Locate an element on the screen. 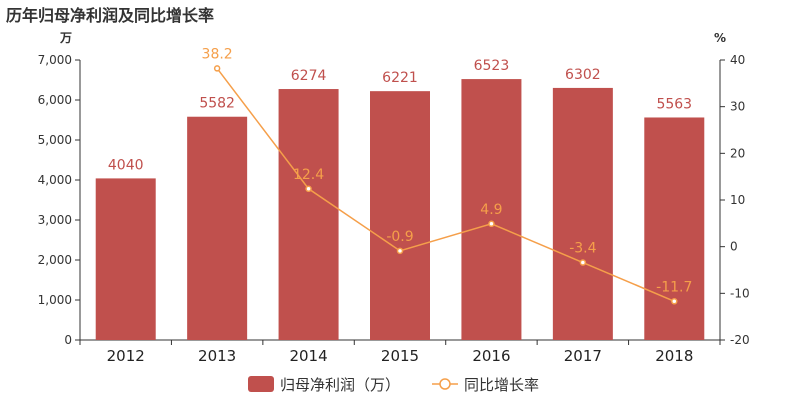 This screenshot has width=800, height=400. right-axis-unit: % is located at coordinates (720, 38).